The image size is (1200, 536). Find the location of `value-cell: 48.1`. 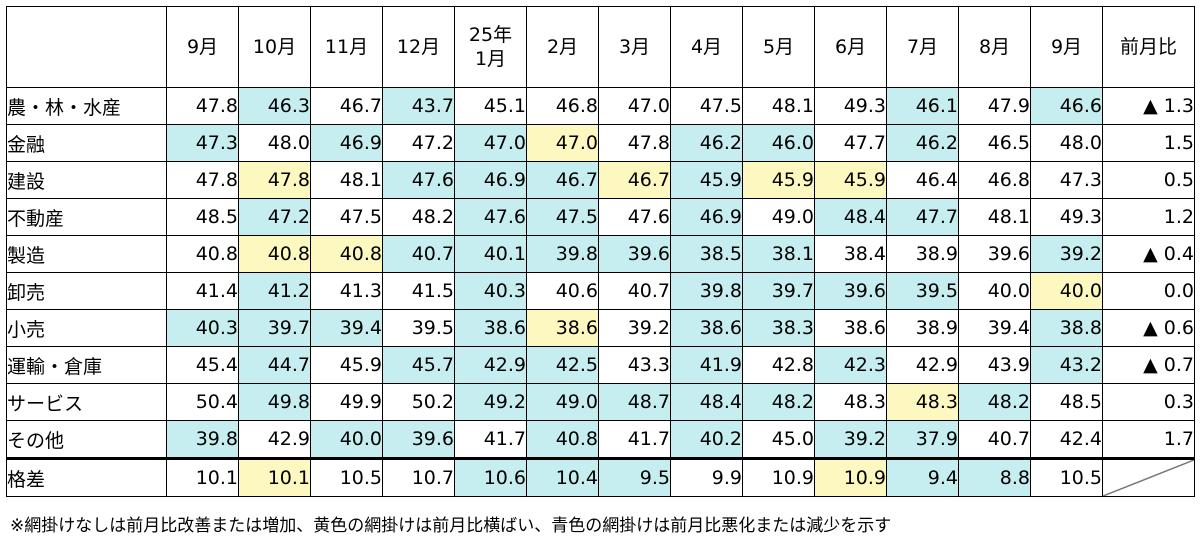

value-cell: 48.1 is located at coordinates (994, 217).